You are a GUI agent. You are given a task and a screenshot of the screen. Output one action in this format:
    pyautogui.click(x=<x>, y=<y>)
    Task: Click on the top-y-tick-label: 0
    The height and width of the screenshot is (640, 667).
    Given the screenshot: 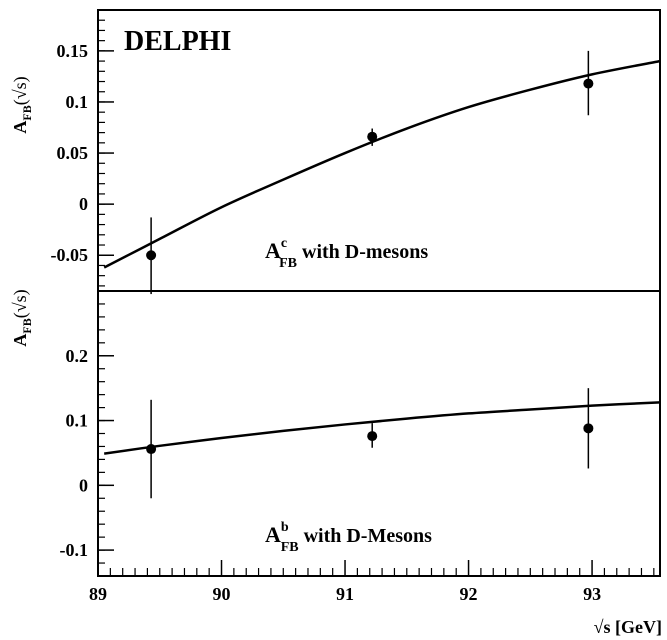 What is the action you would take?
    pyautogui.click(x=83, y=204)
    